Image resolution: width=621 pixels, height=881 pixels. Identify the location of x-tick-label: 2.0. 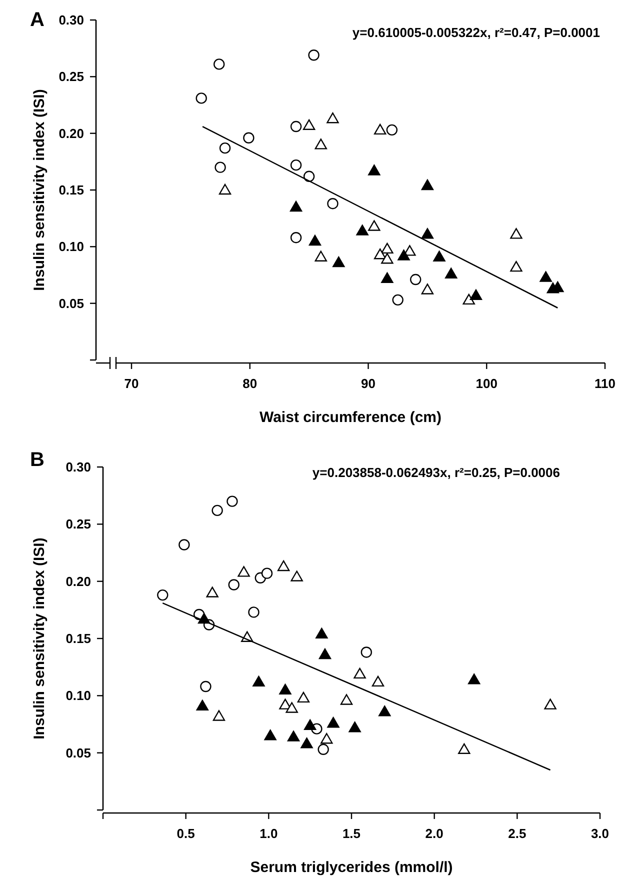
(434, 833).